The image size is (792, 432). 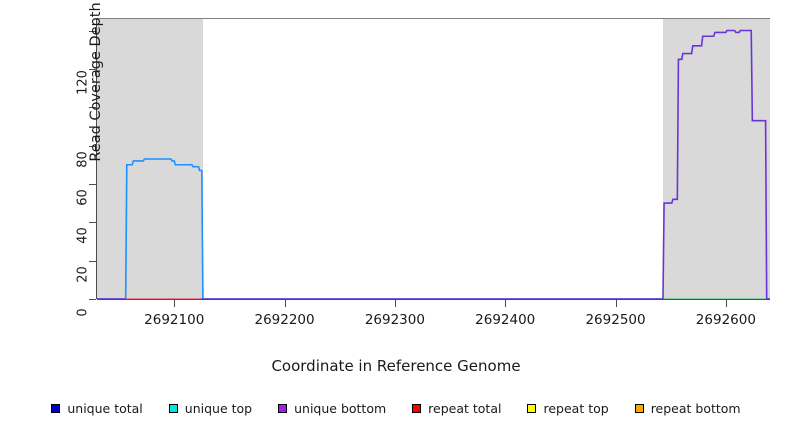 I want to click on legend-item-repeat-total: repeat total, so click(x=456, y=408).